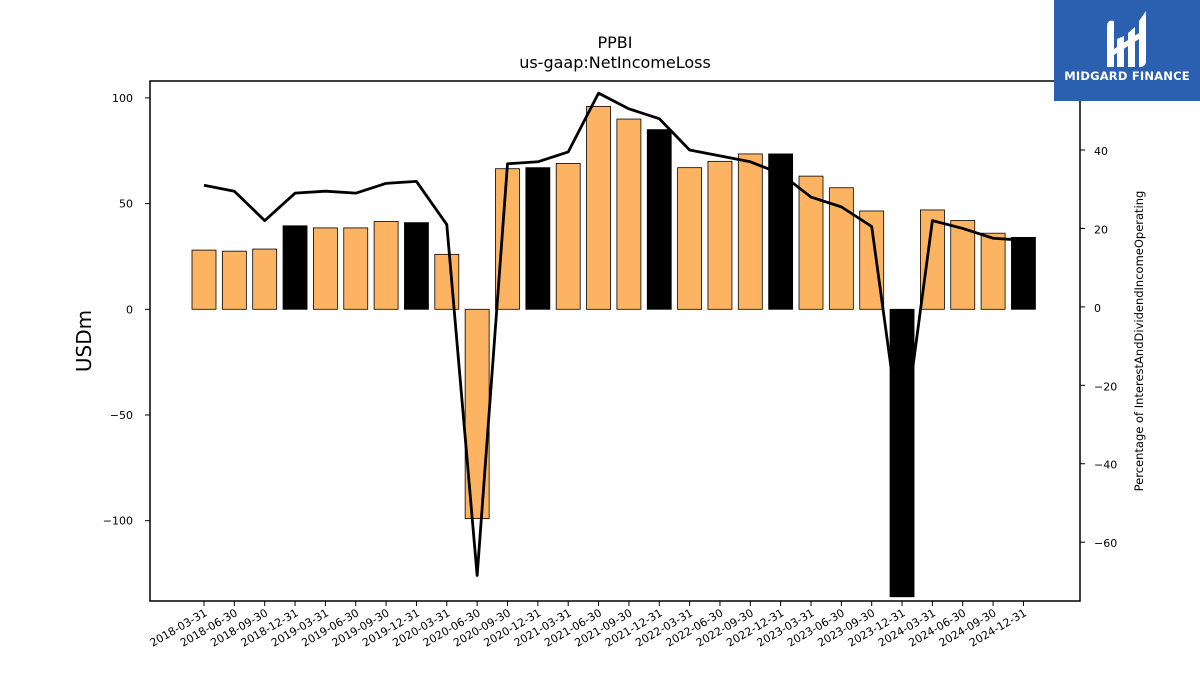 Image resolution: width=1200 pixels, height=675 pixels. What do you see at coordinates (1127, 76) in the screenshot?
I see `brand-name: MIDGARD FINANCE` at bounding box center [1127, 76].